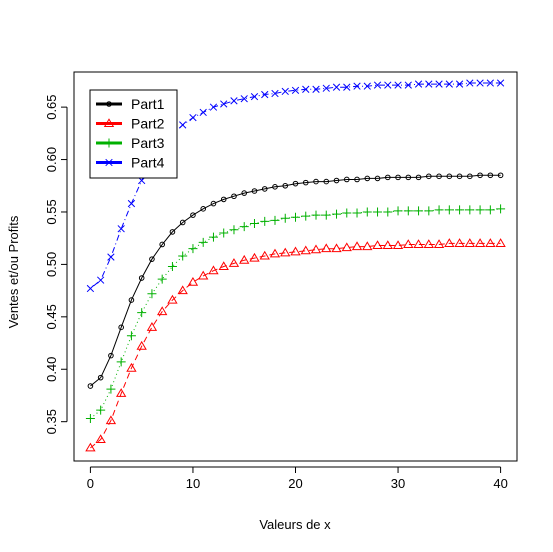 The width and height of the screenshot is (553, 552). What do you see at coordinates (51, 421) in the screenshot?
I see `y-tick-label: 0.35` at bounding box center [51, 421].